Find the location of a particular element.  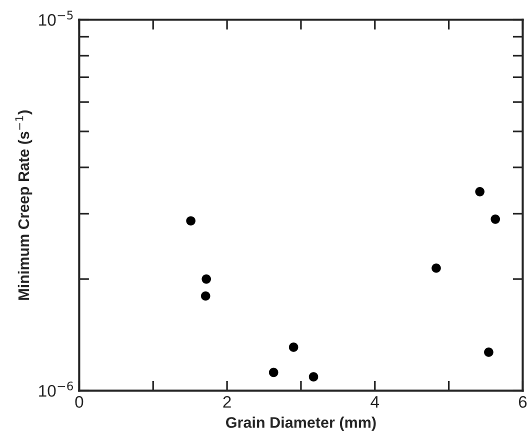

y-tick-label: 10$^{−6}$ is located at coordinates (56, 389).